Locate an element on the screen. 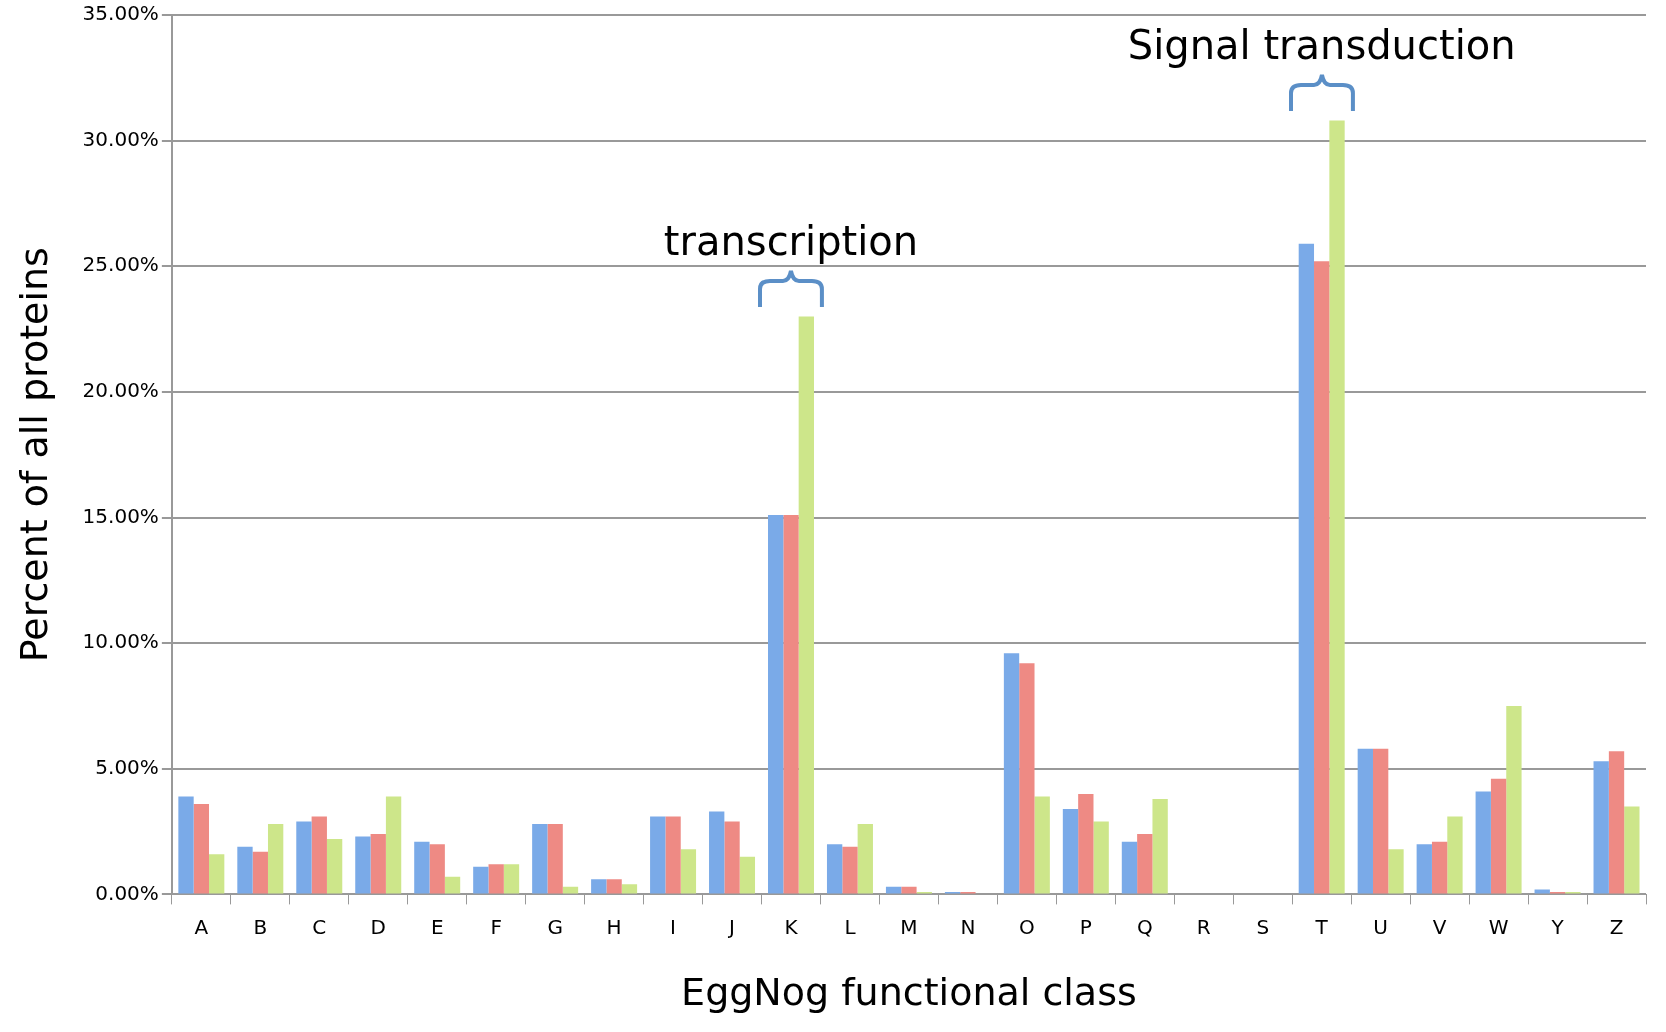 This screenshot has width=1666, height=1032. x-tick-label: J is located at coordinates (731, 926).